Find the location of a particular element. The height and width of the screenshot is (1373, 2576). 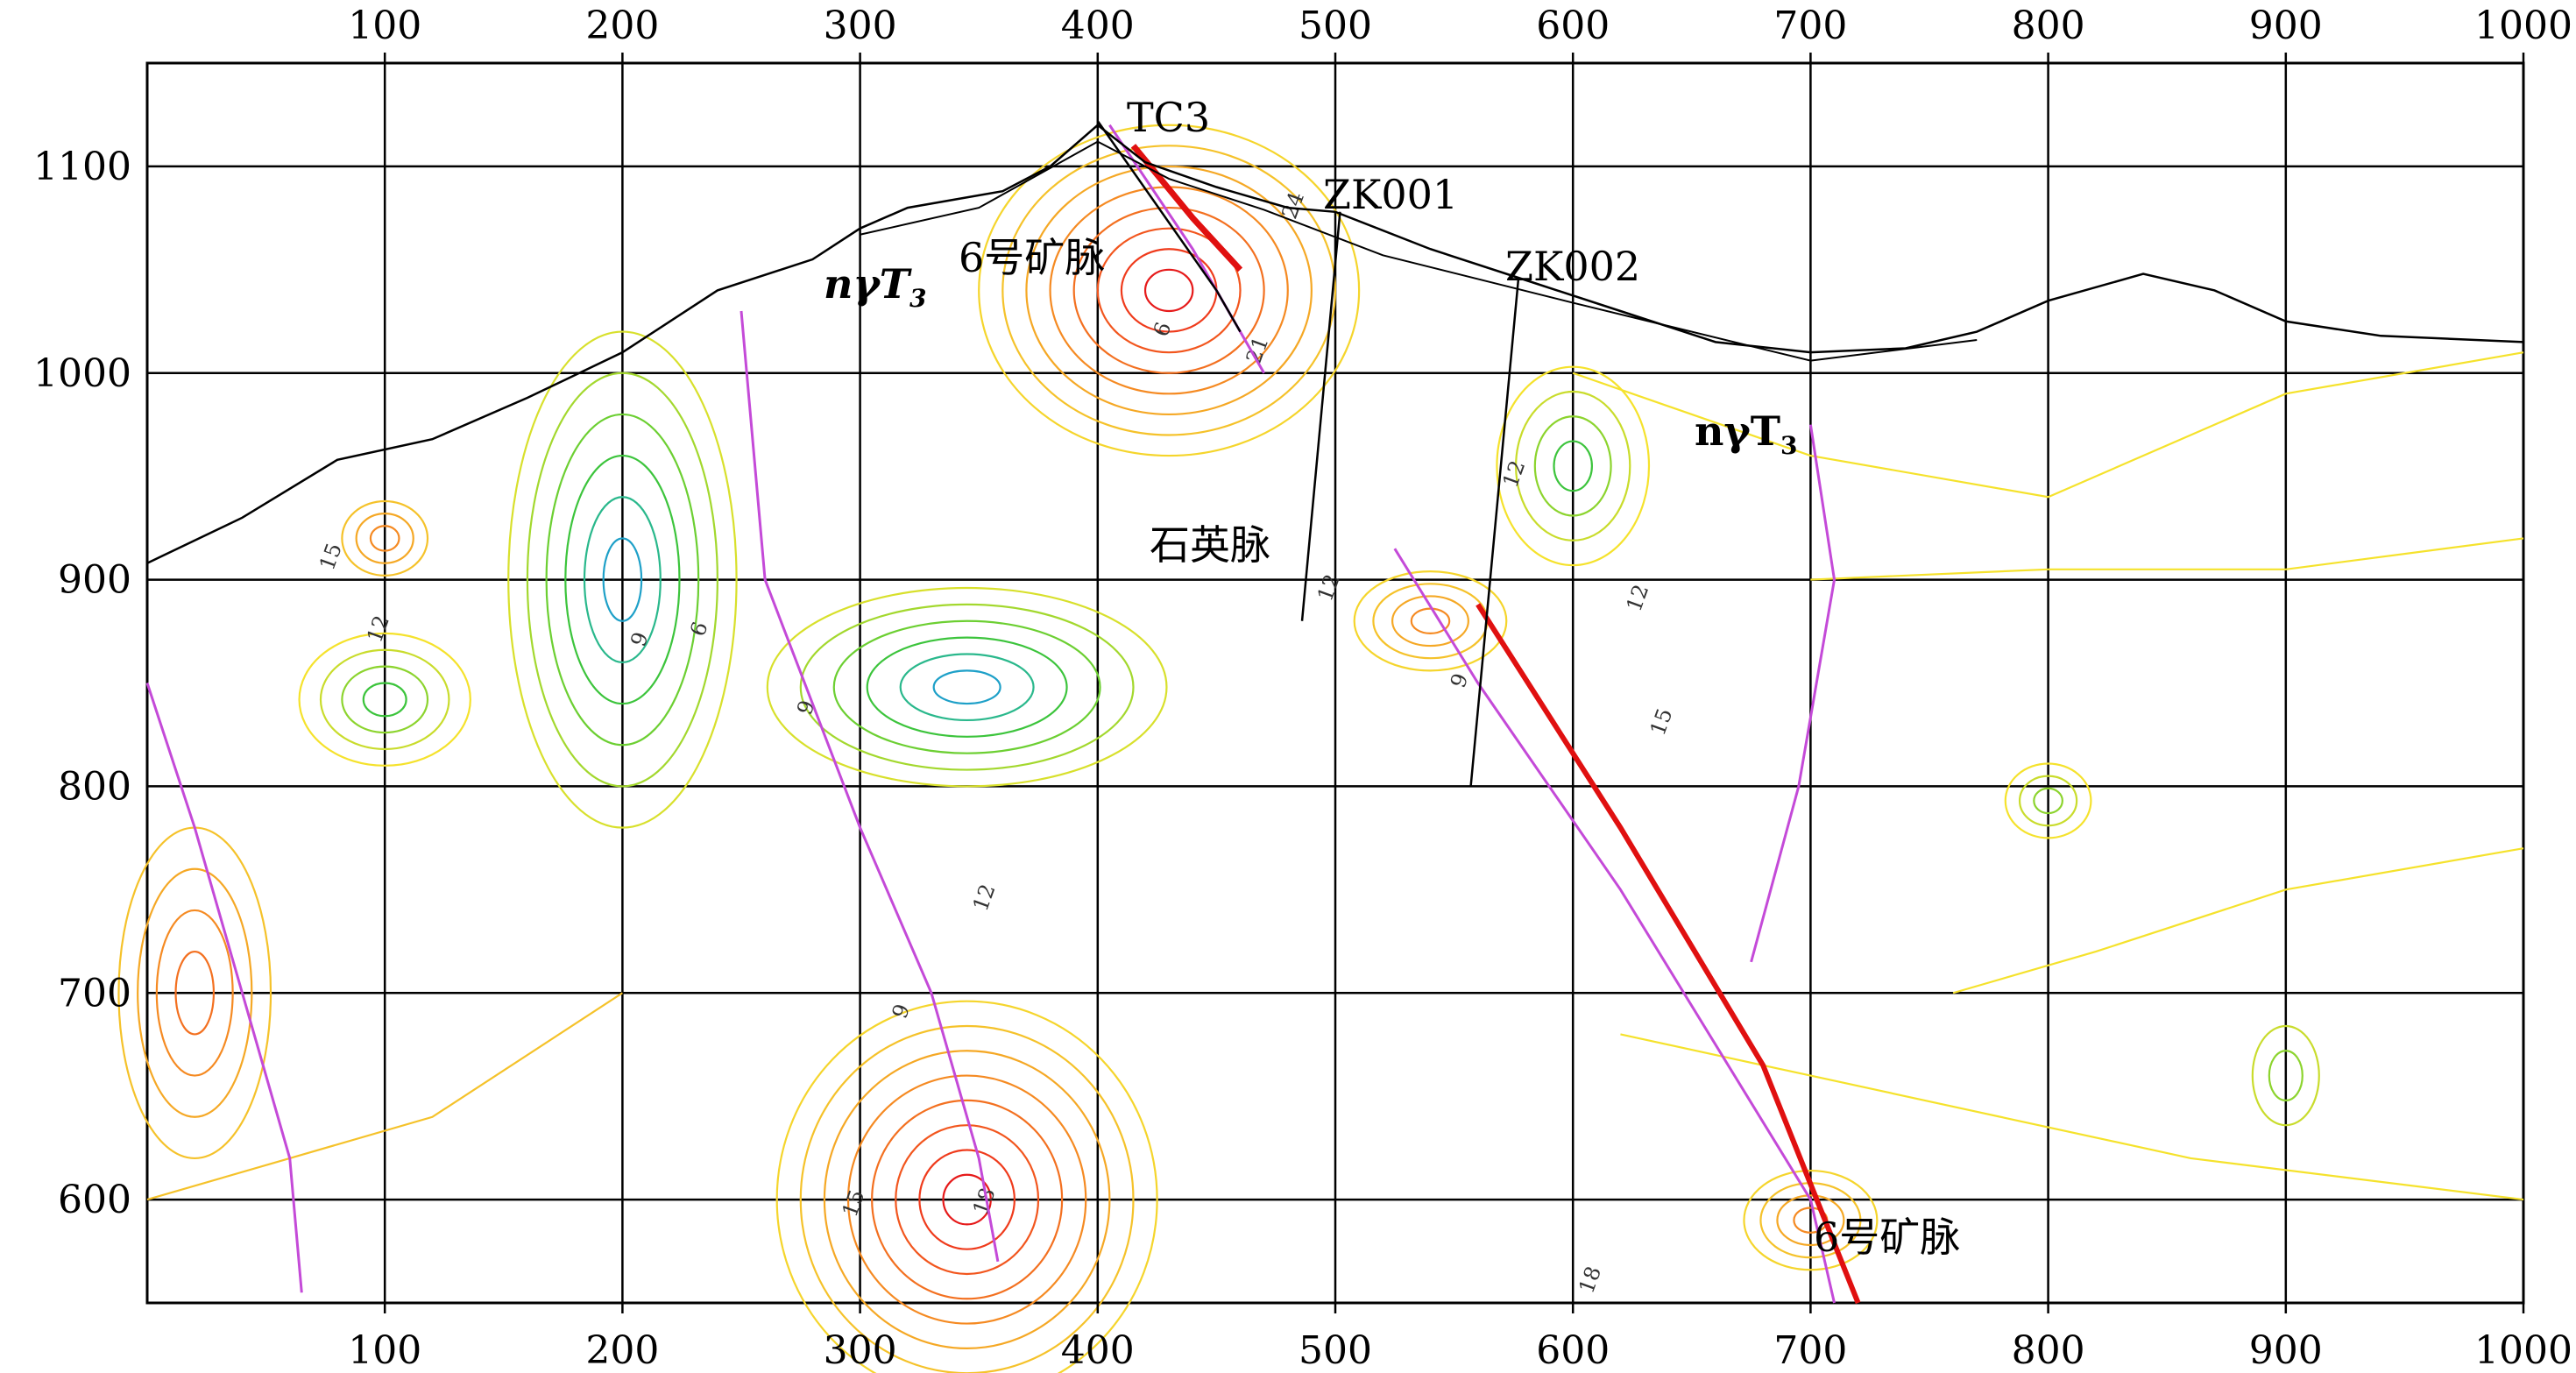

x-tick-label-top: 1000 is located at coordinates (2523, 26).